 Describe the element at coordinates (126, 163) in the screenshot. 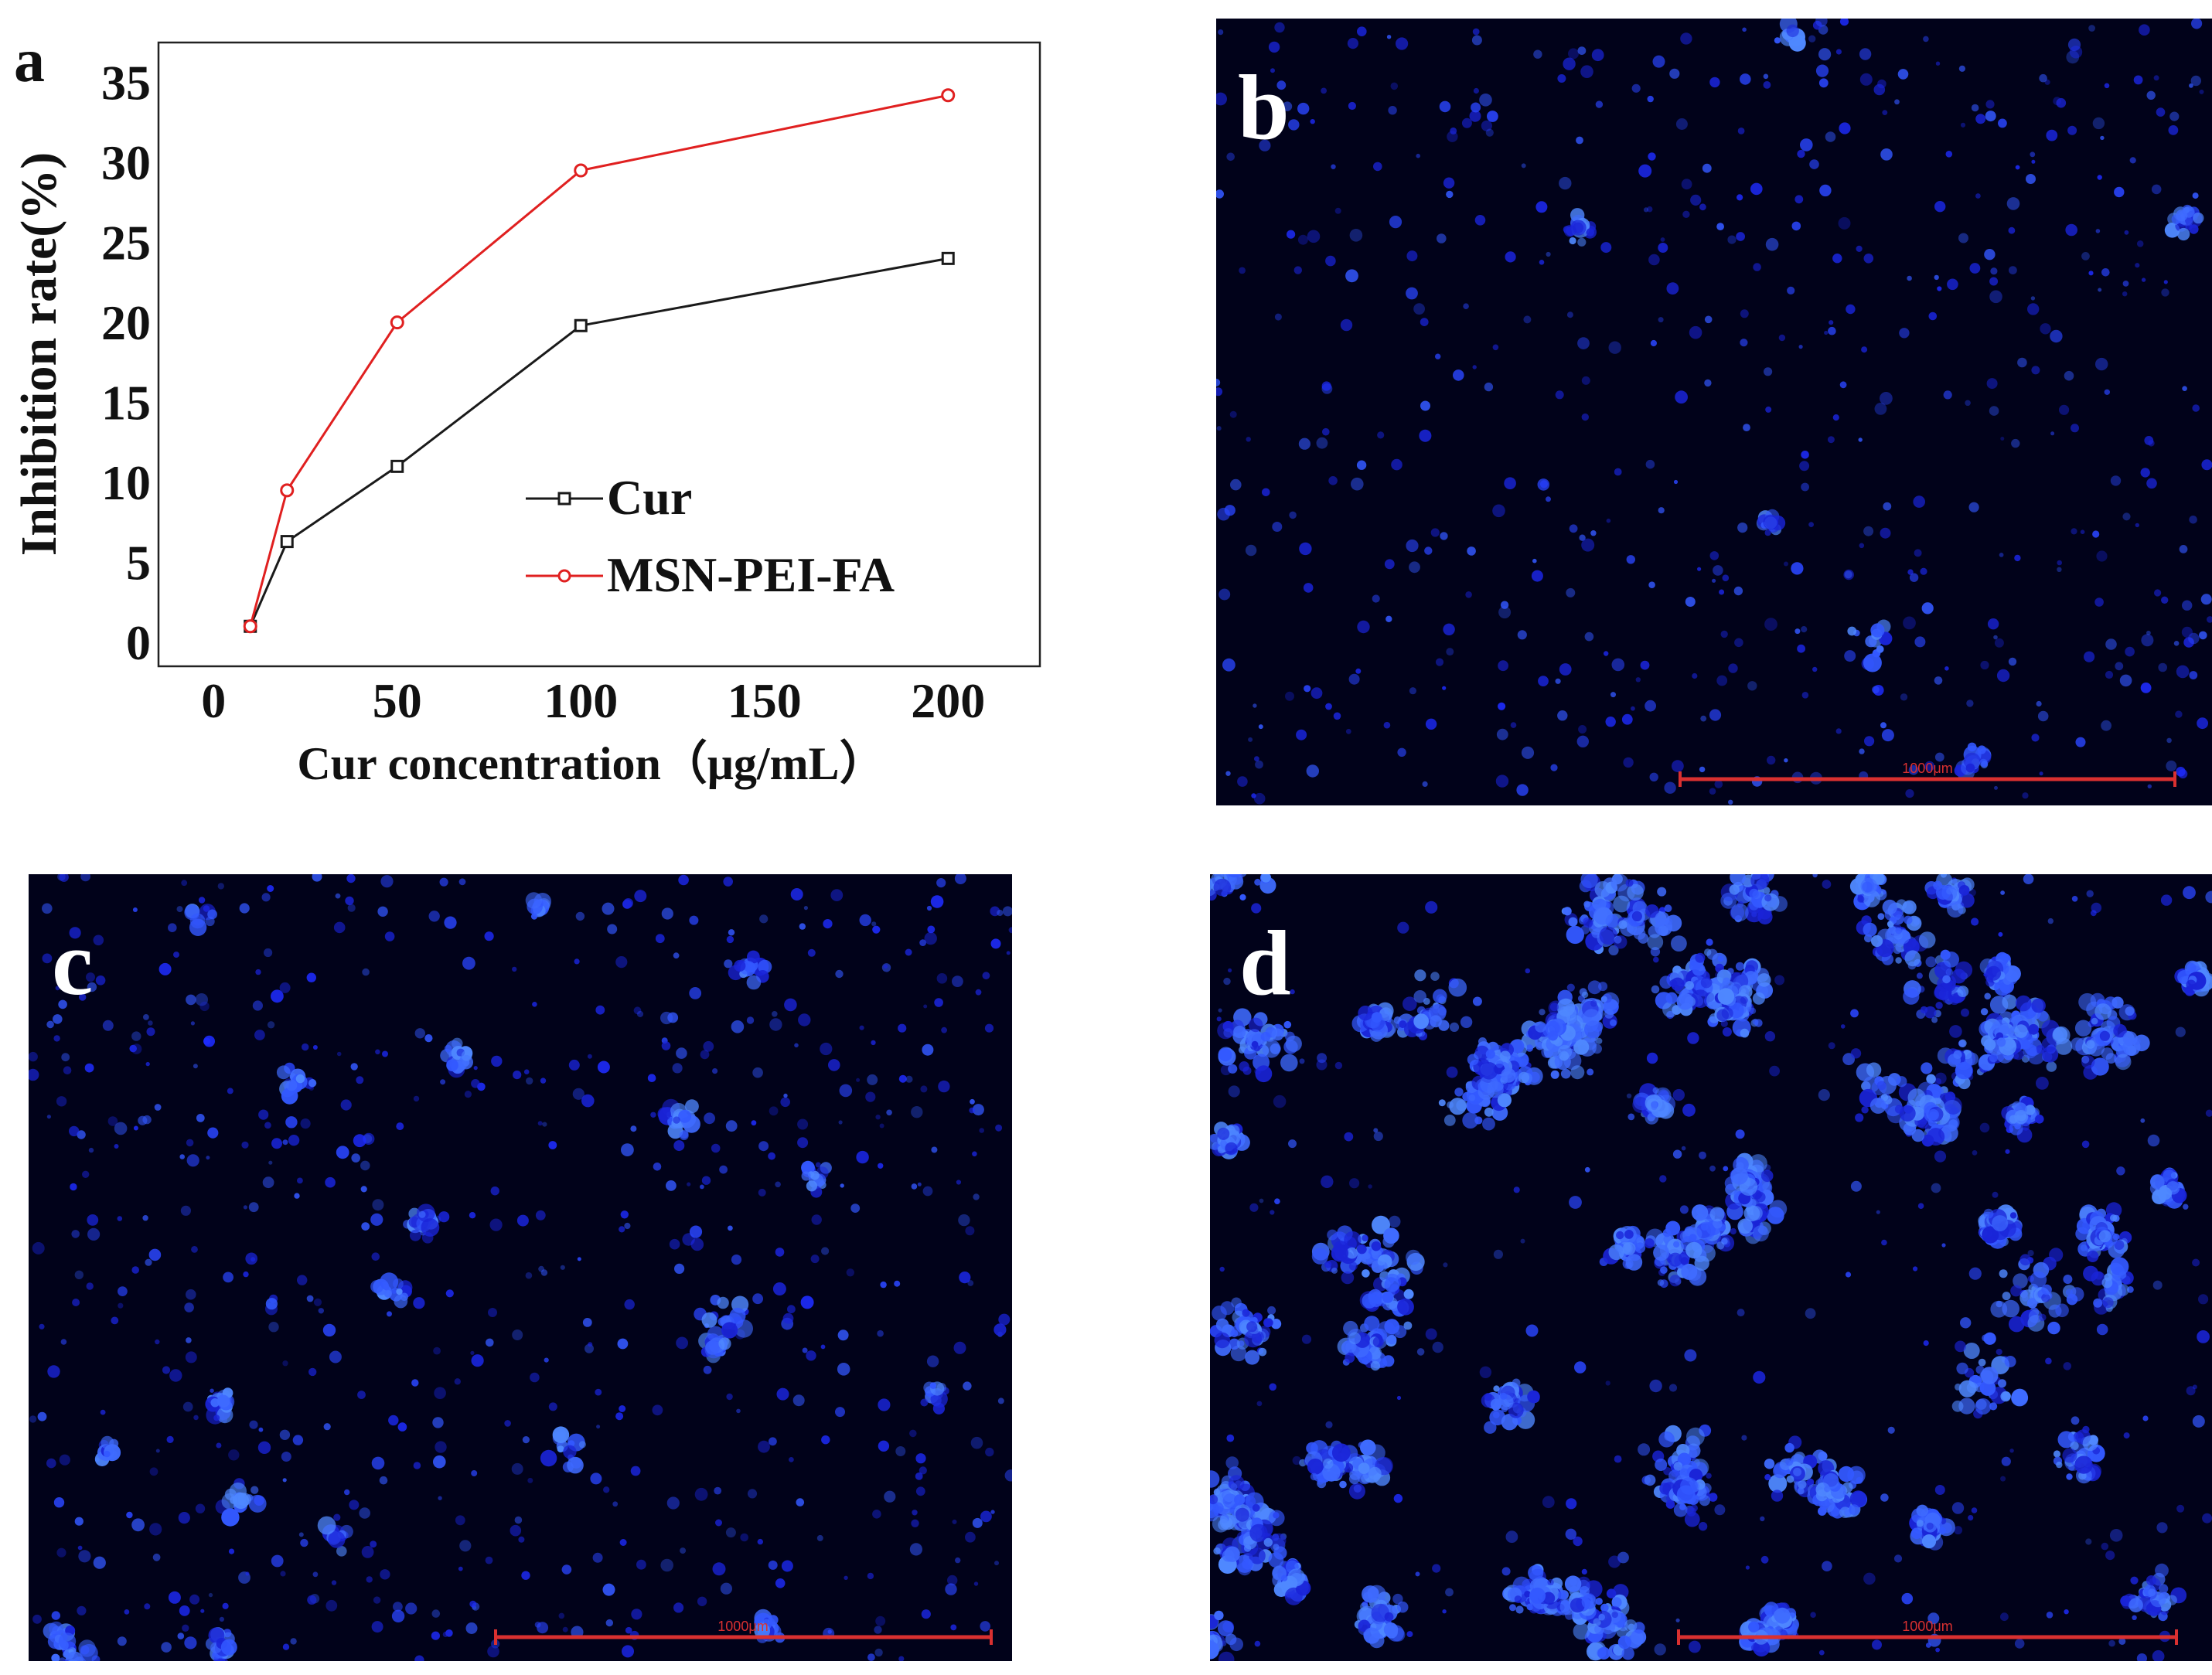

I see `y-tick-label: 30` at that location.